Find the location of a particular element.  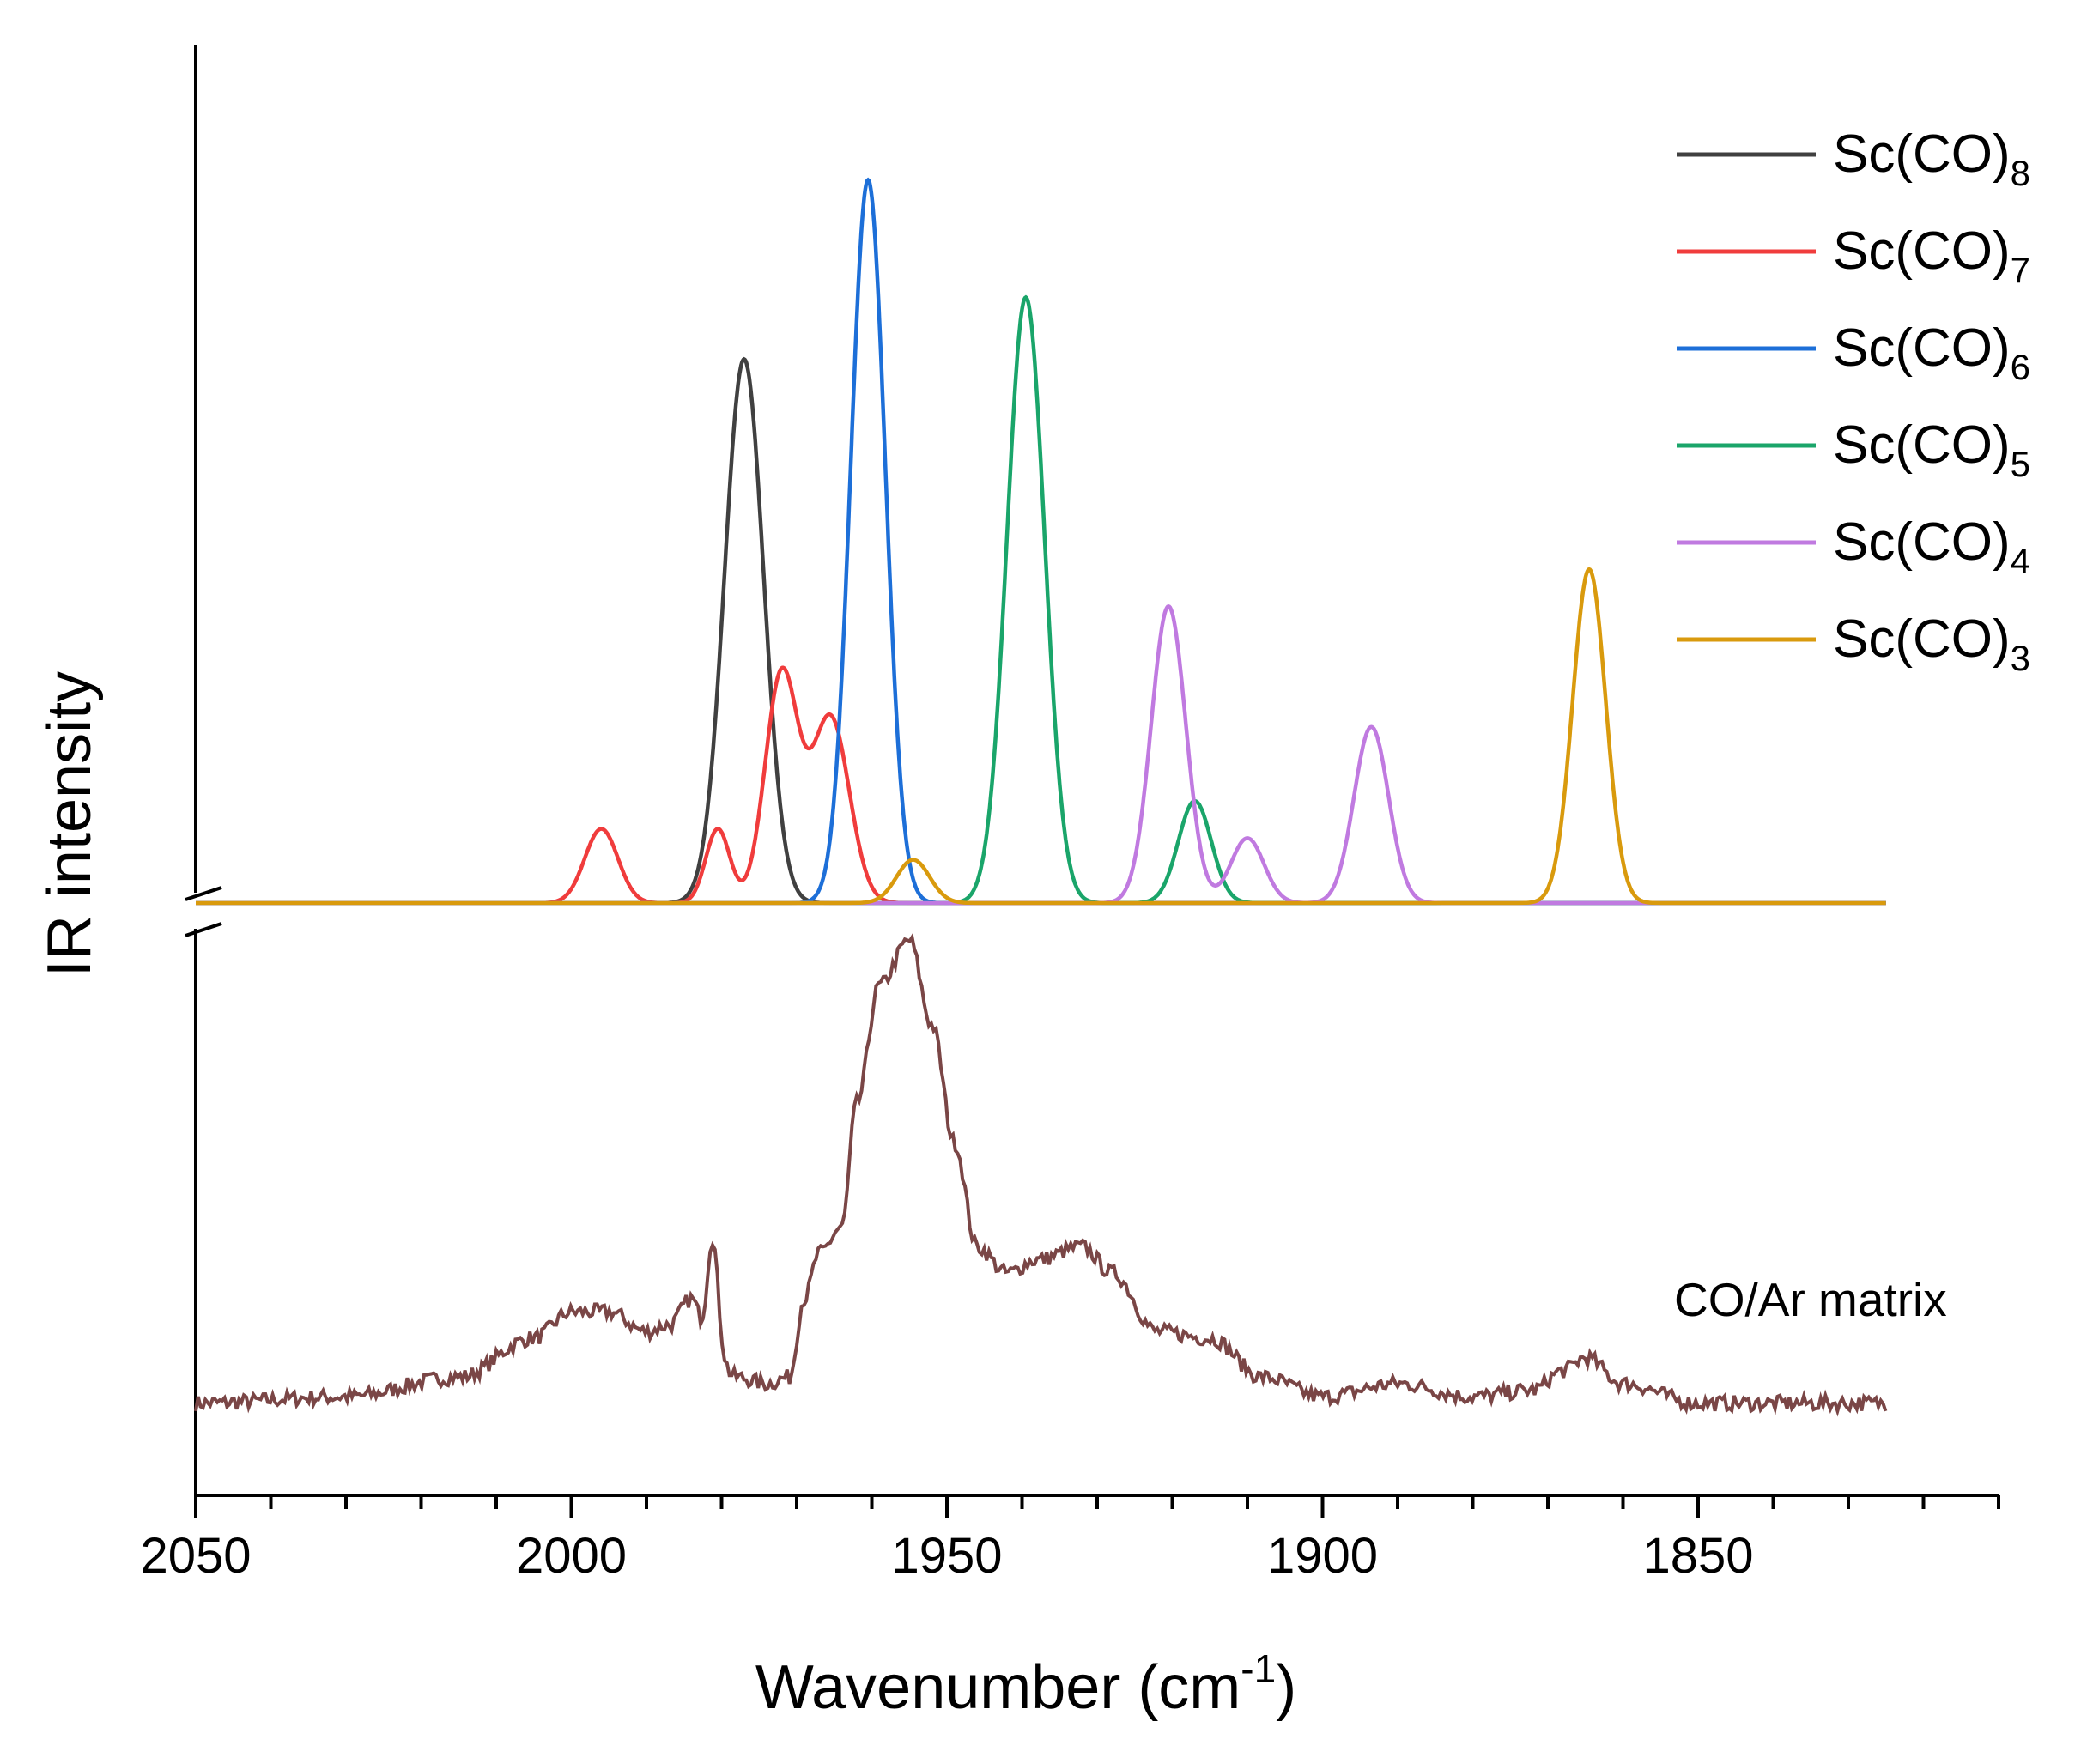

legend-label: Sc(CO)7 is located at coordinates (1931, 255).